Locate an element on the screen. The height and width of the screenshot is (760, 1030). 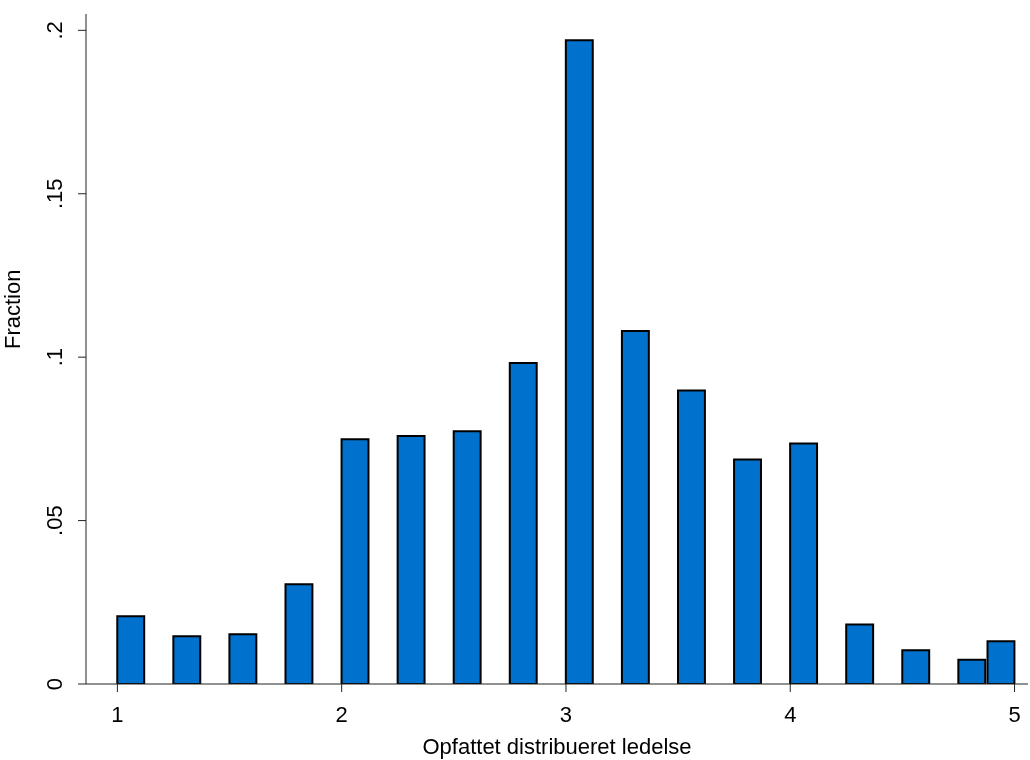
x-tick-label: 1 is located at coordinates (117, 714).